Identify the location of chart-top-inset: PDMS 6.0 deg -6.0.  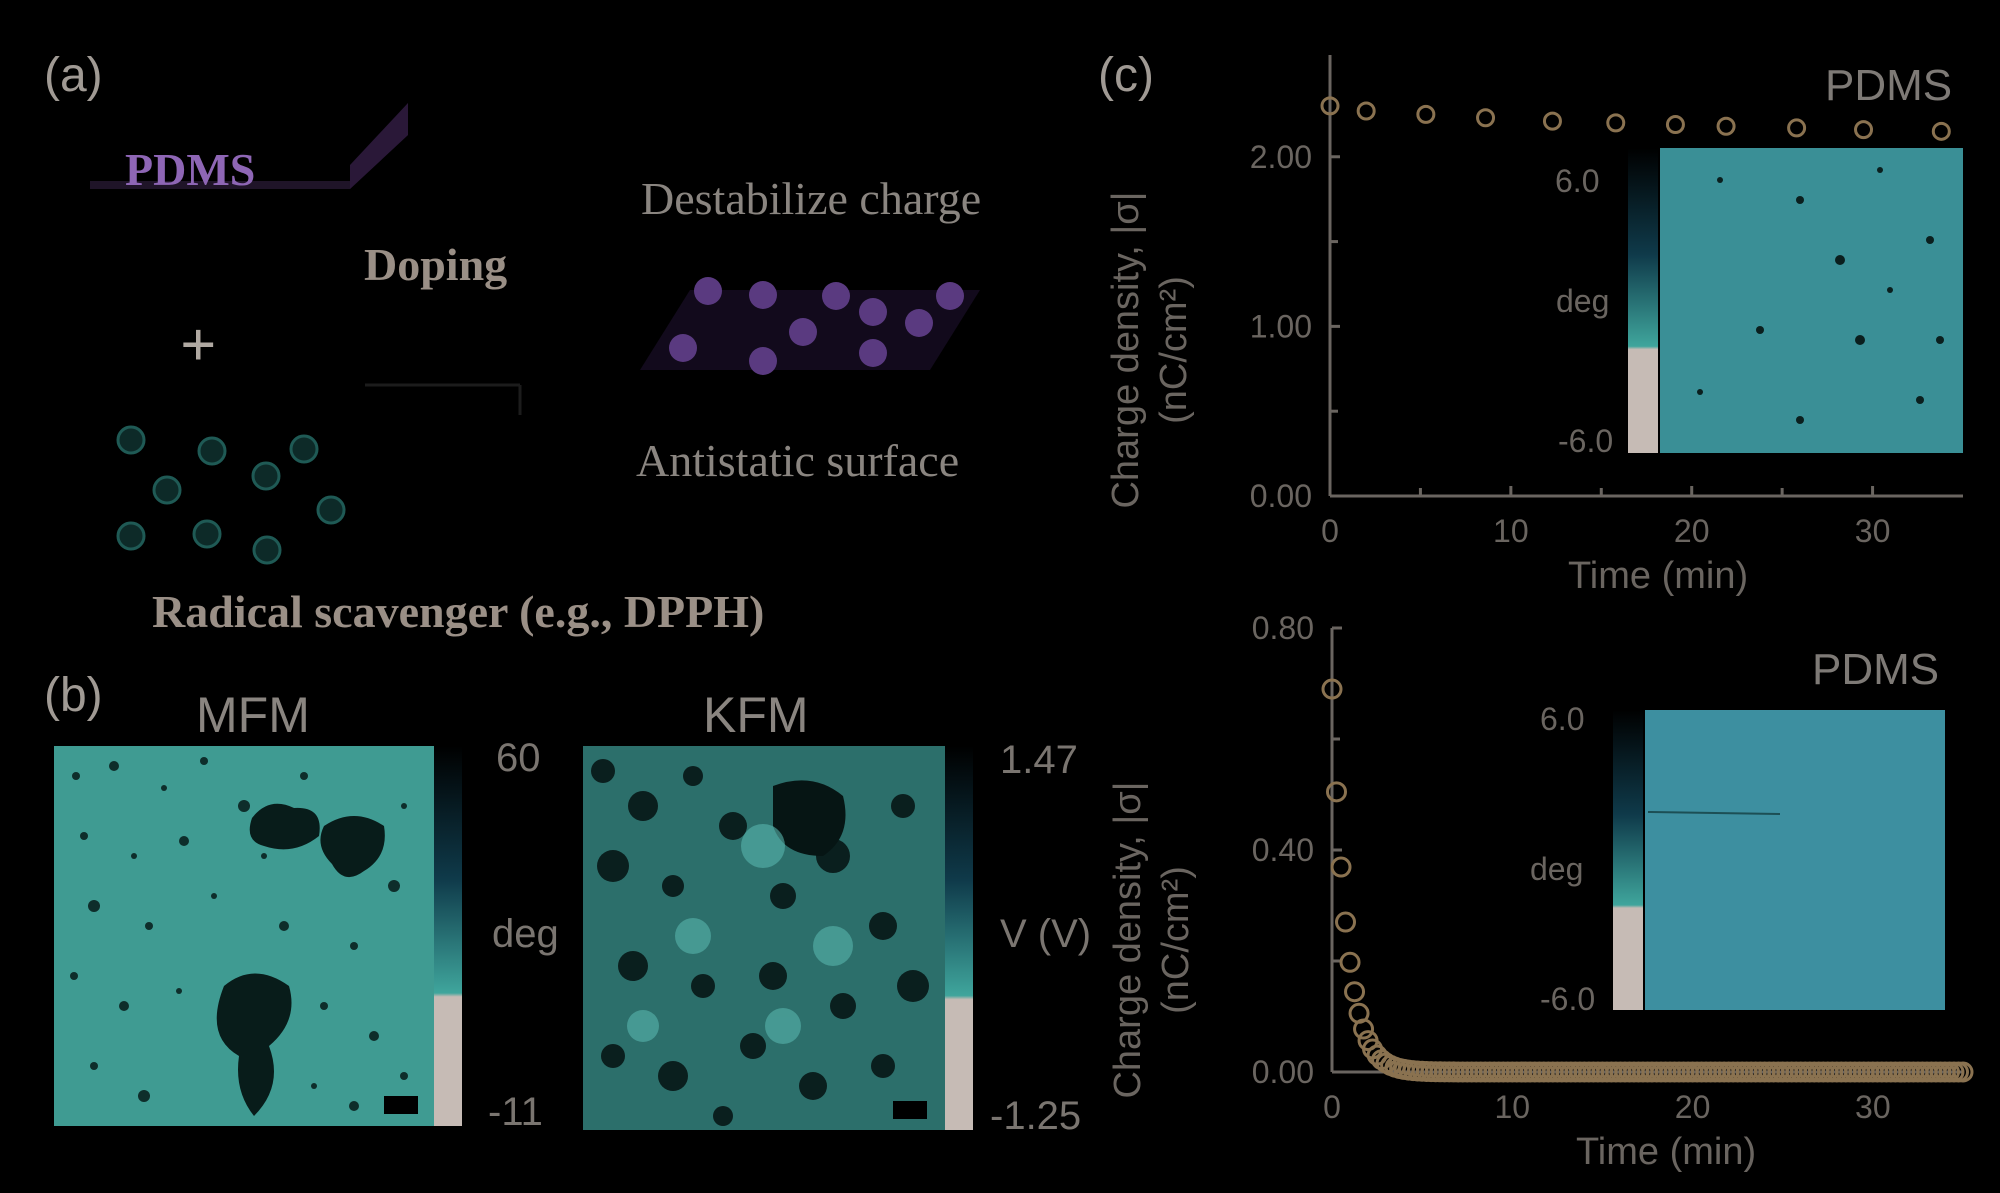
(1759, 260).